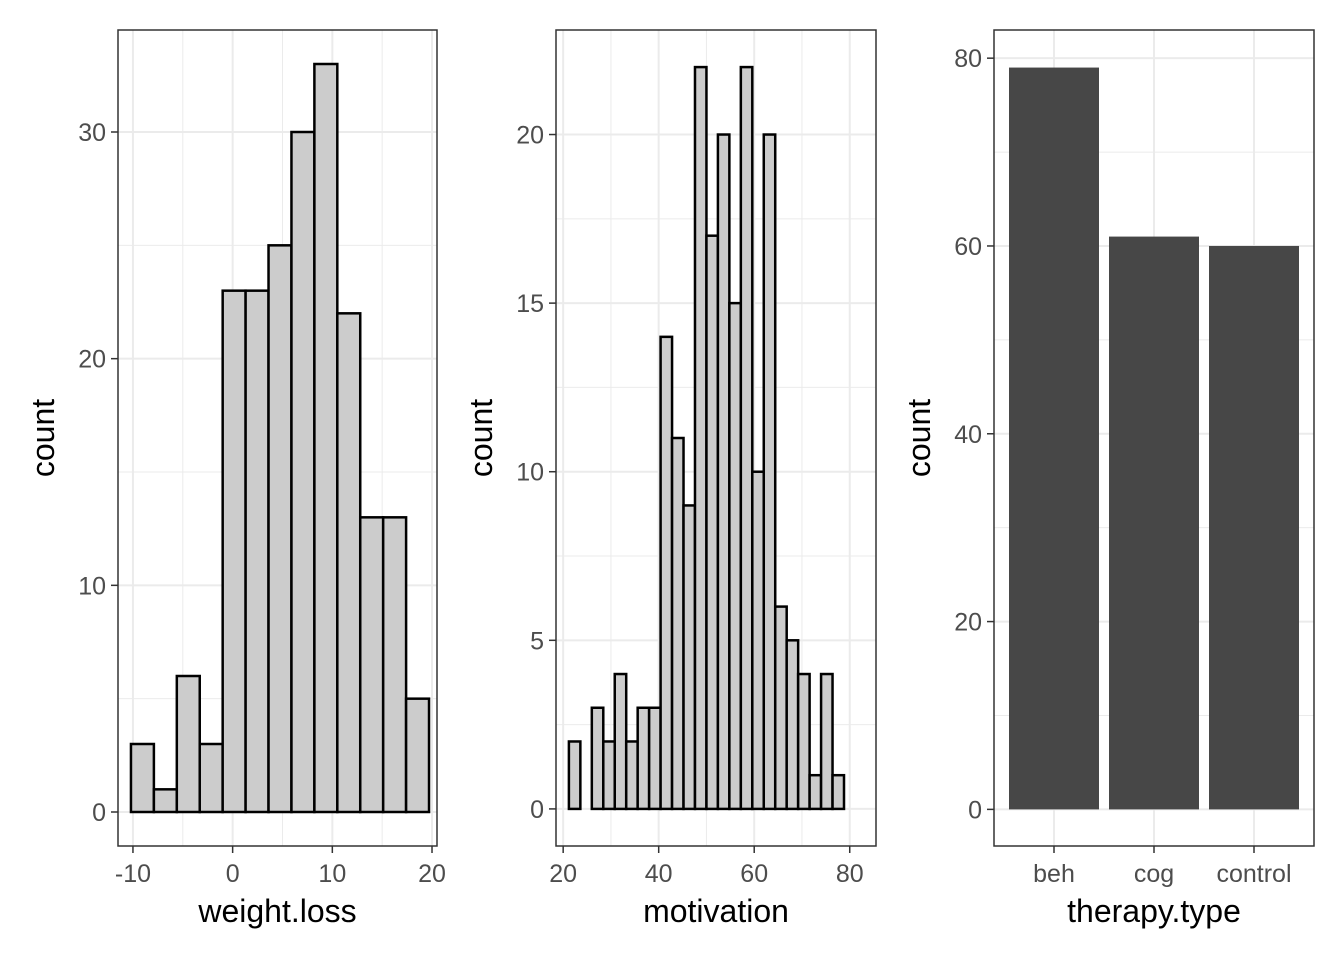 The width and height of the screenshot is (1344, 960). What do you see at coordinates (716, 911) in the screenshot?
I see `x-axis-title: motivation` at bounding box center [716, 911].